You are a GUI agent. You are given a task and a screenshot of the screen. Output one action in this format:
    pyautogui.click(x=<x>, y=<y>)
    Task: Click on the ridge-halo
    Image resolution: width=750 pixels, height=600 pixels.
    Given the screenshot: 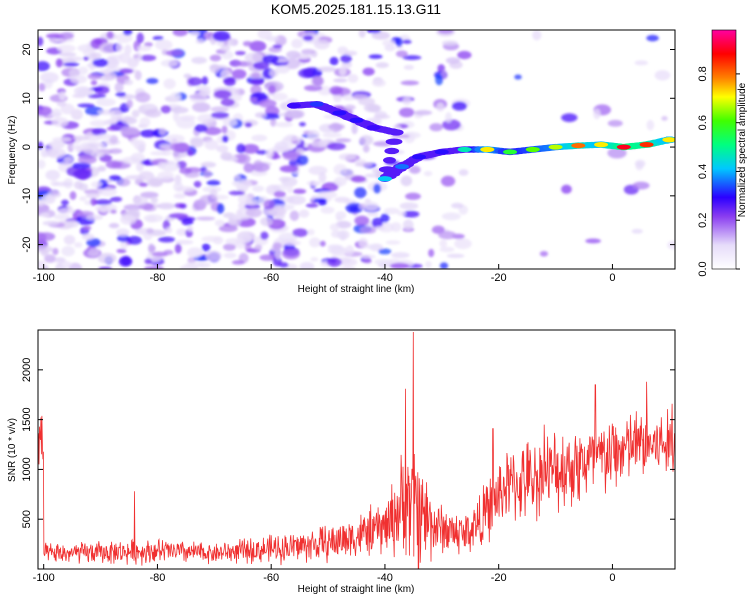 What is the action you would take?
    pyautogui.click(x=389, y=160)
    